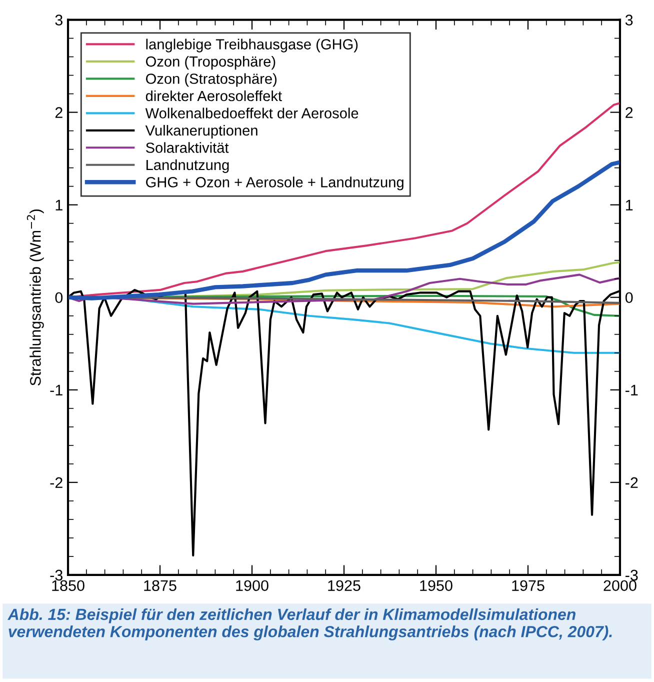  Describe the element at coordinates (251, 113) in the screenshot. I see `legend-label: Wolkenalbedoeffekt der Aerosole` at that location.